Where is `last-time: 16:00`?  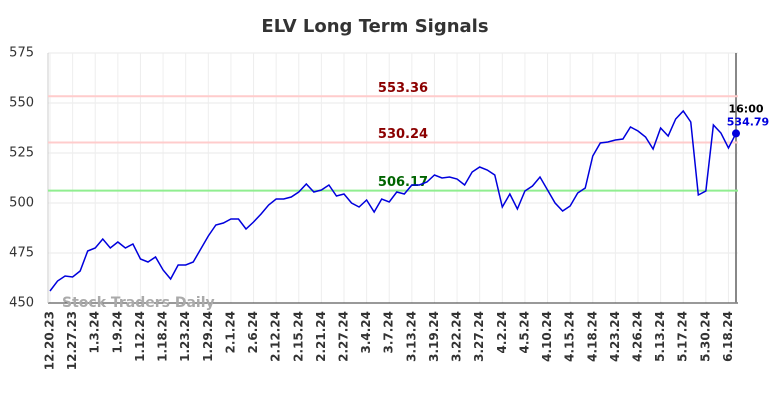 last-time: 16:00 is located at coordinates (745, 108).